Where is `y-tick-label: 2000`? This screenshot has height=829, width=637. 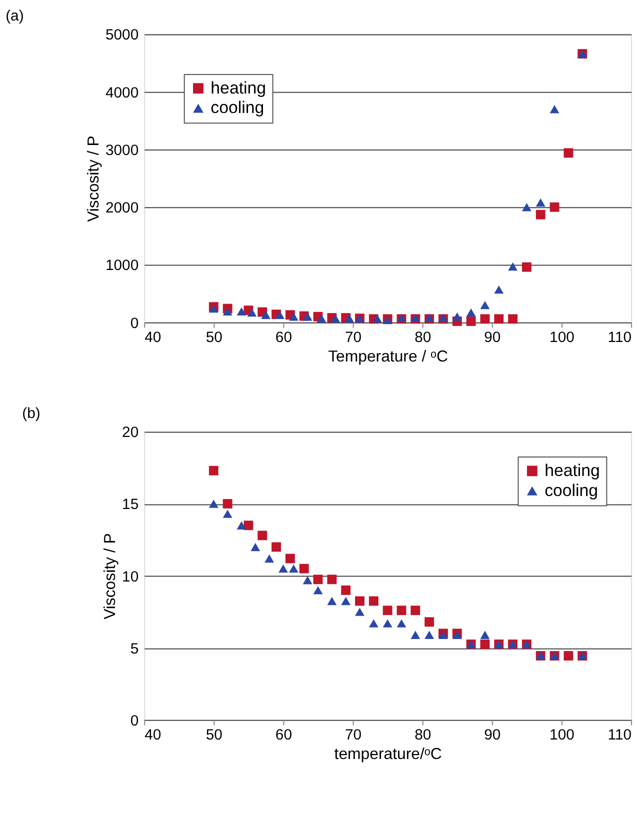
y-tick-label: 2000 is located at coordinates (122, 208).